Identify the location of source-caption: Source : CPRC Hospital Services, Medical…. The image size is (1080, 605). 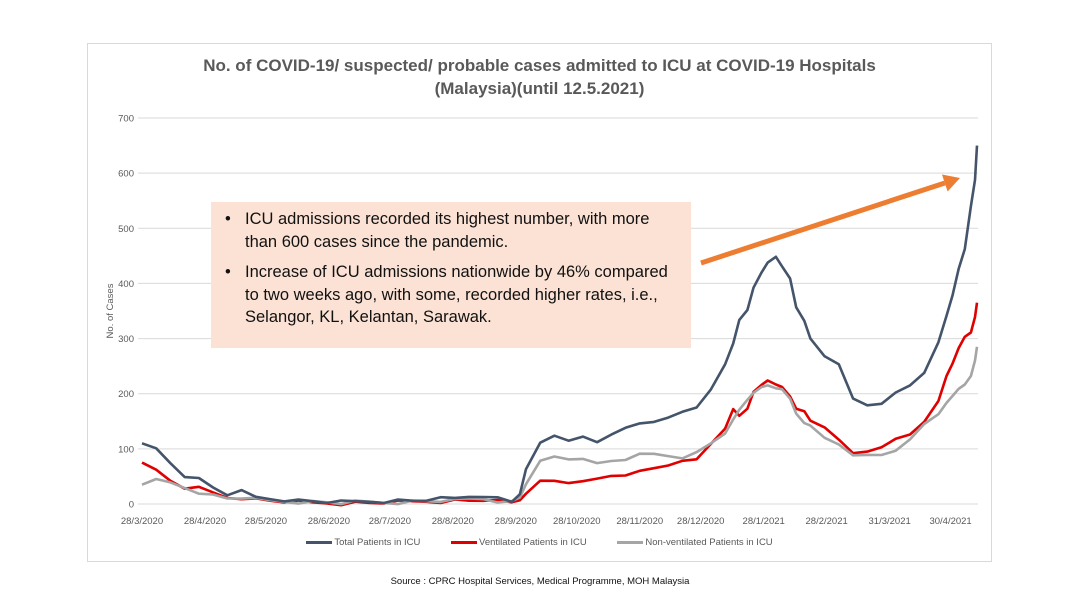
(540, 581).